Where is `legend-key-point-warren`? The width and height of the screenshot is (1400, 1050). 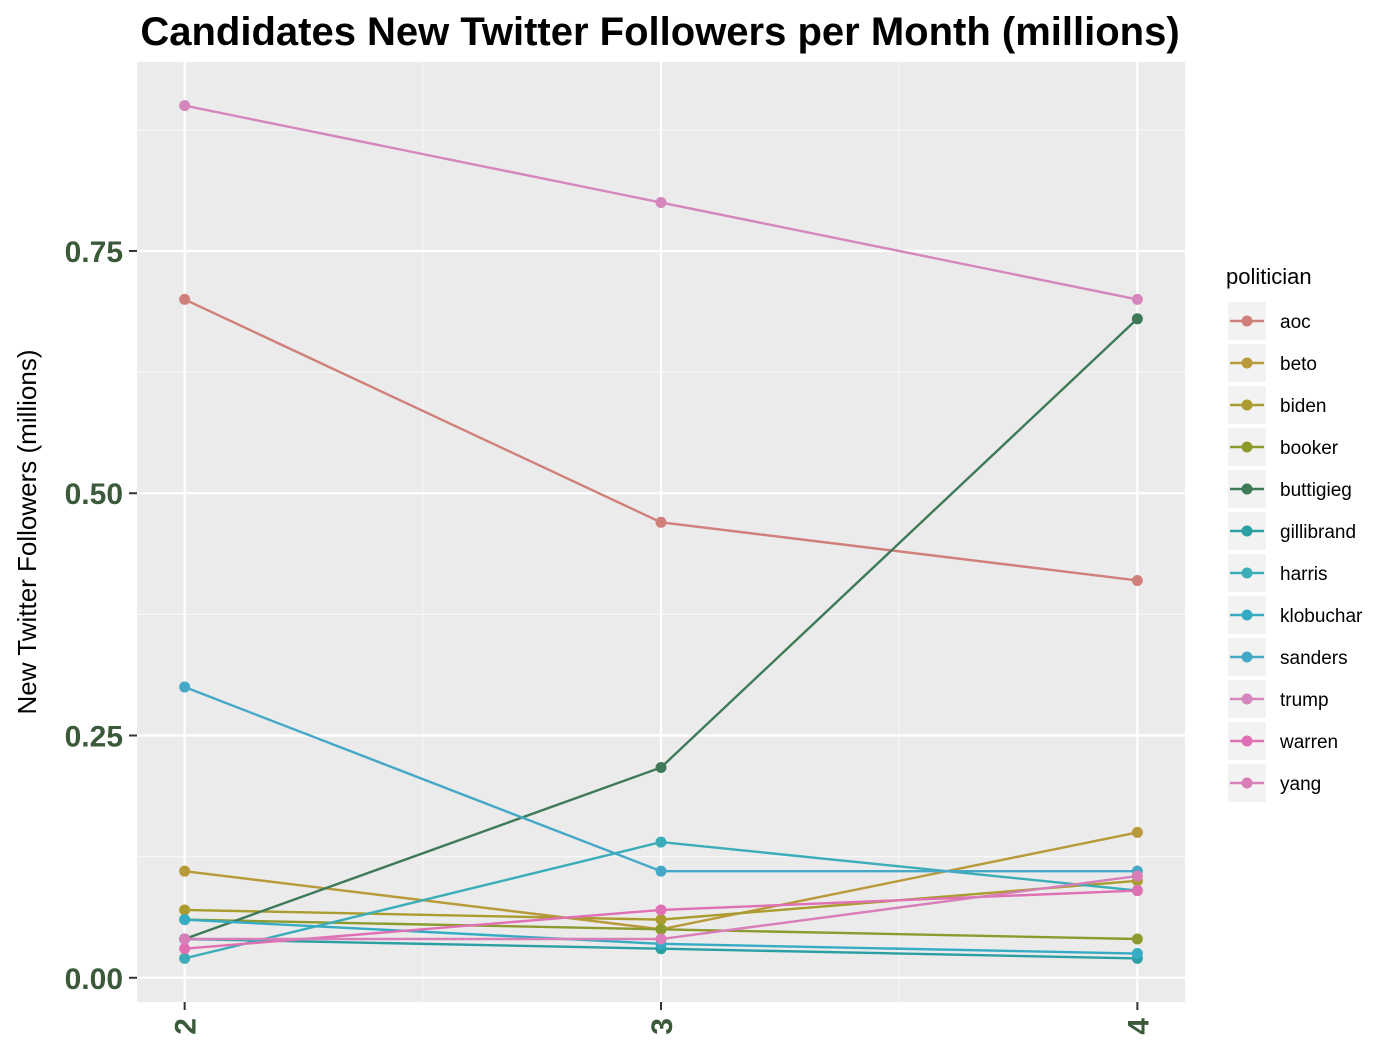 legend-key-point-warren is located at coordinates (1247, 741).